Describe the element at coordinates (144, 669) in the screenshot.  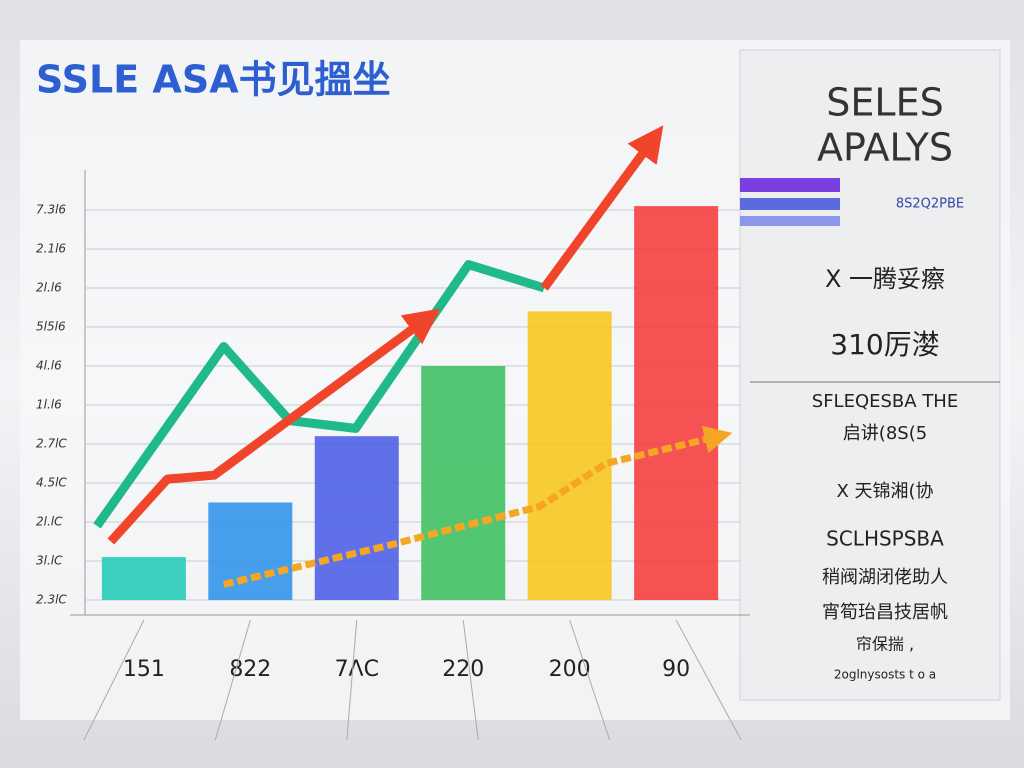
I see `x-tick-label: 151` at that location.